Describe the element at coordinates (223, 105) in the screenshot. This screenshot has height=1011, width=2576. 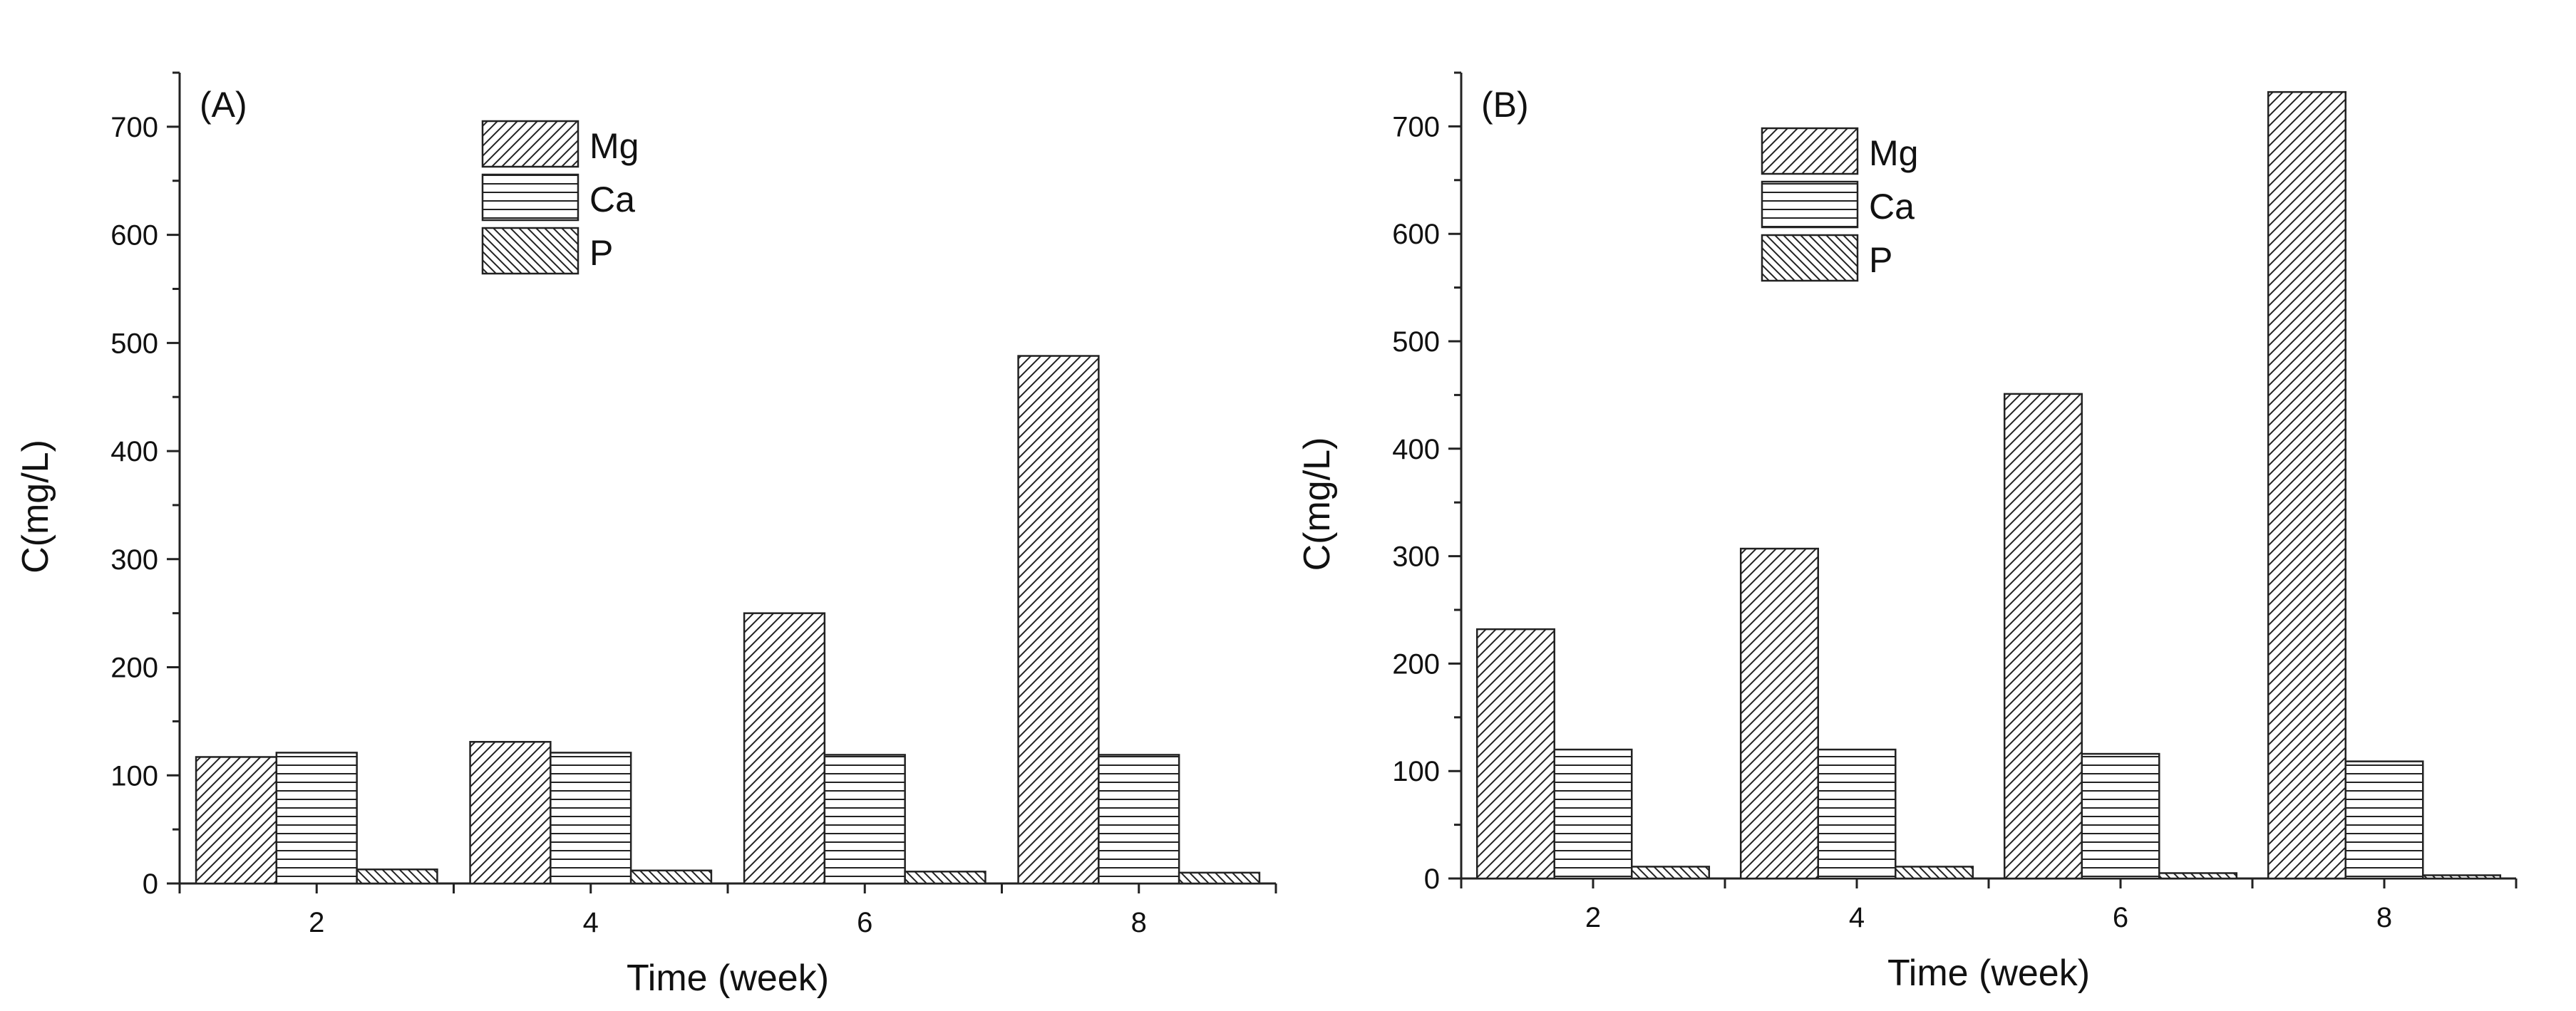
I see `panel-label: (A)` at that location.